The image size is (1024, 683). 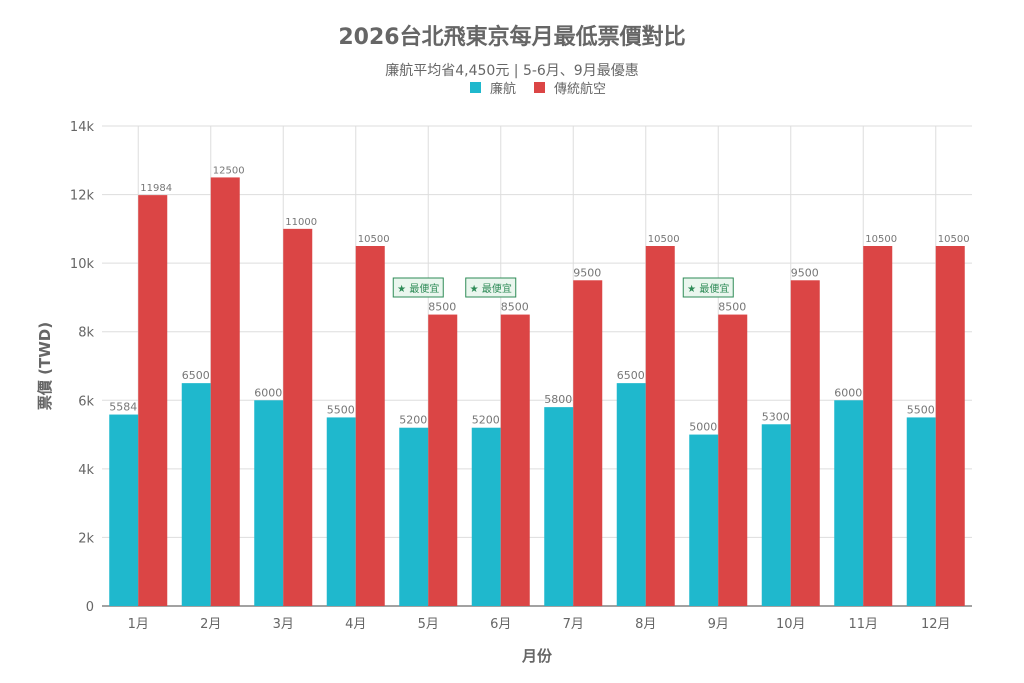 What do you see at coordinates (863, 624) in the screenshot?
I see `x-tick-label: 11月` at bounding box center [863, 624].